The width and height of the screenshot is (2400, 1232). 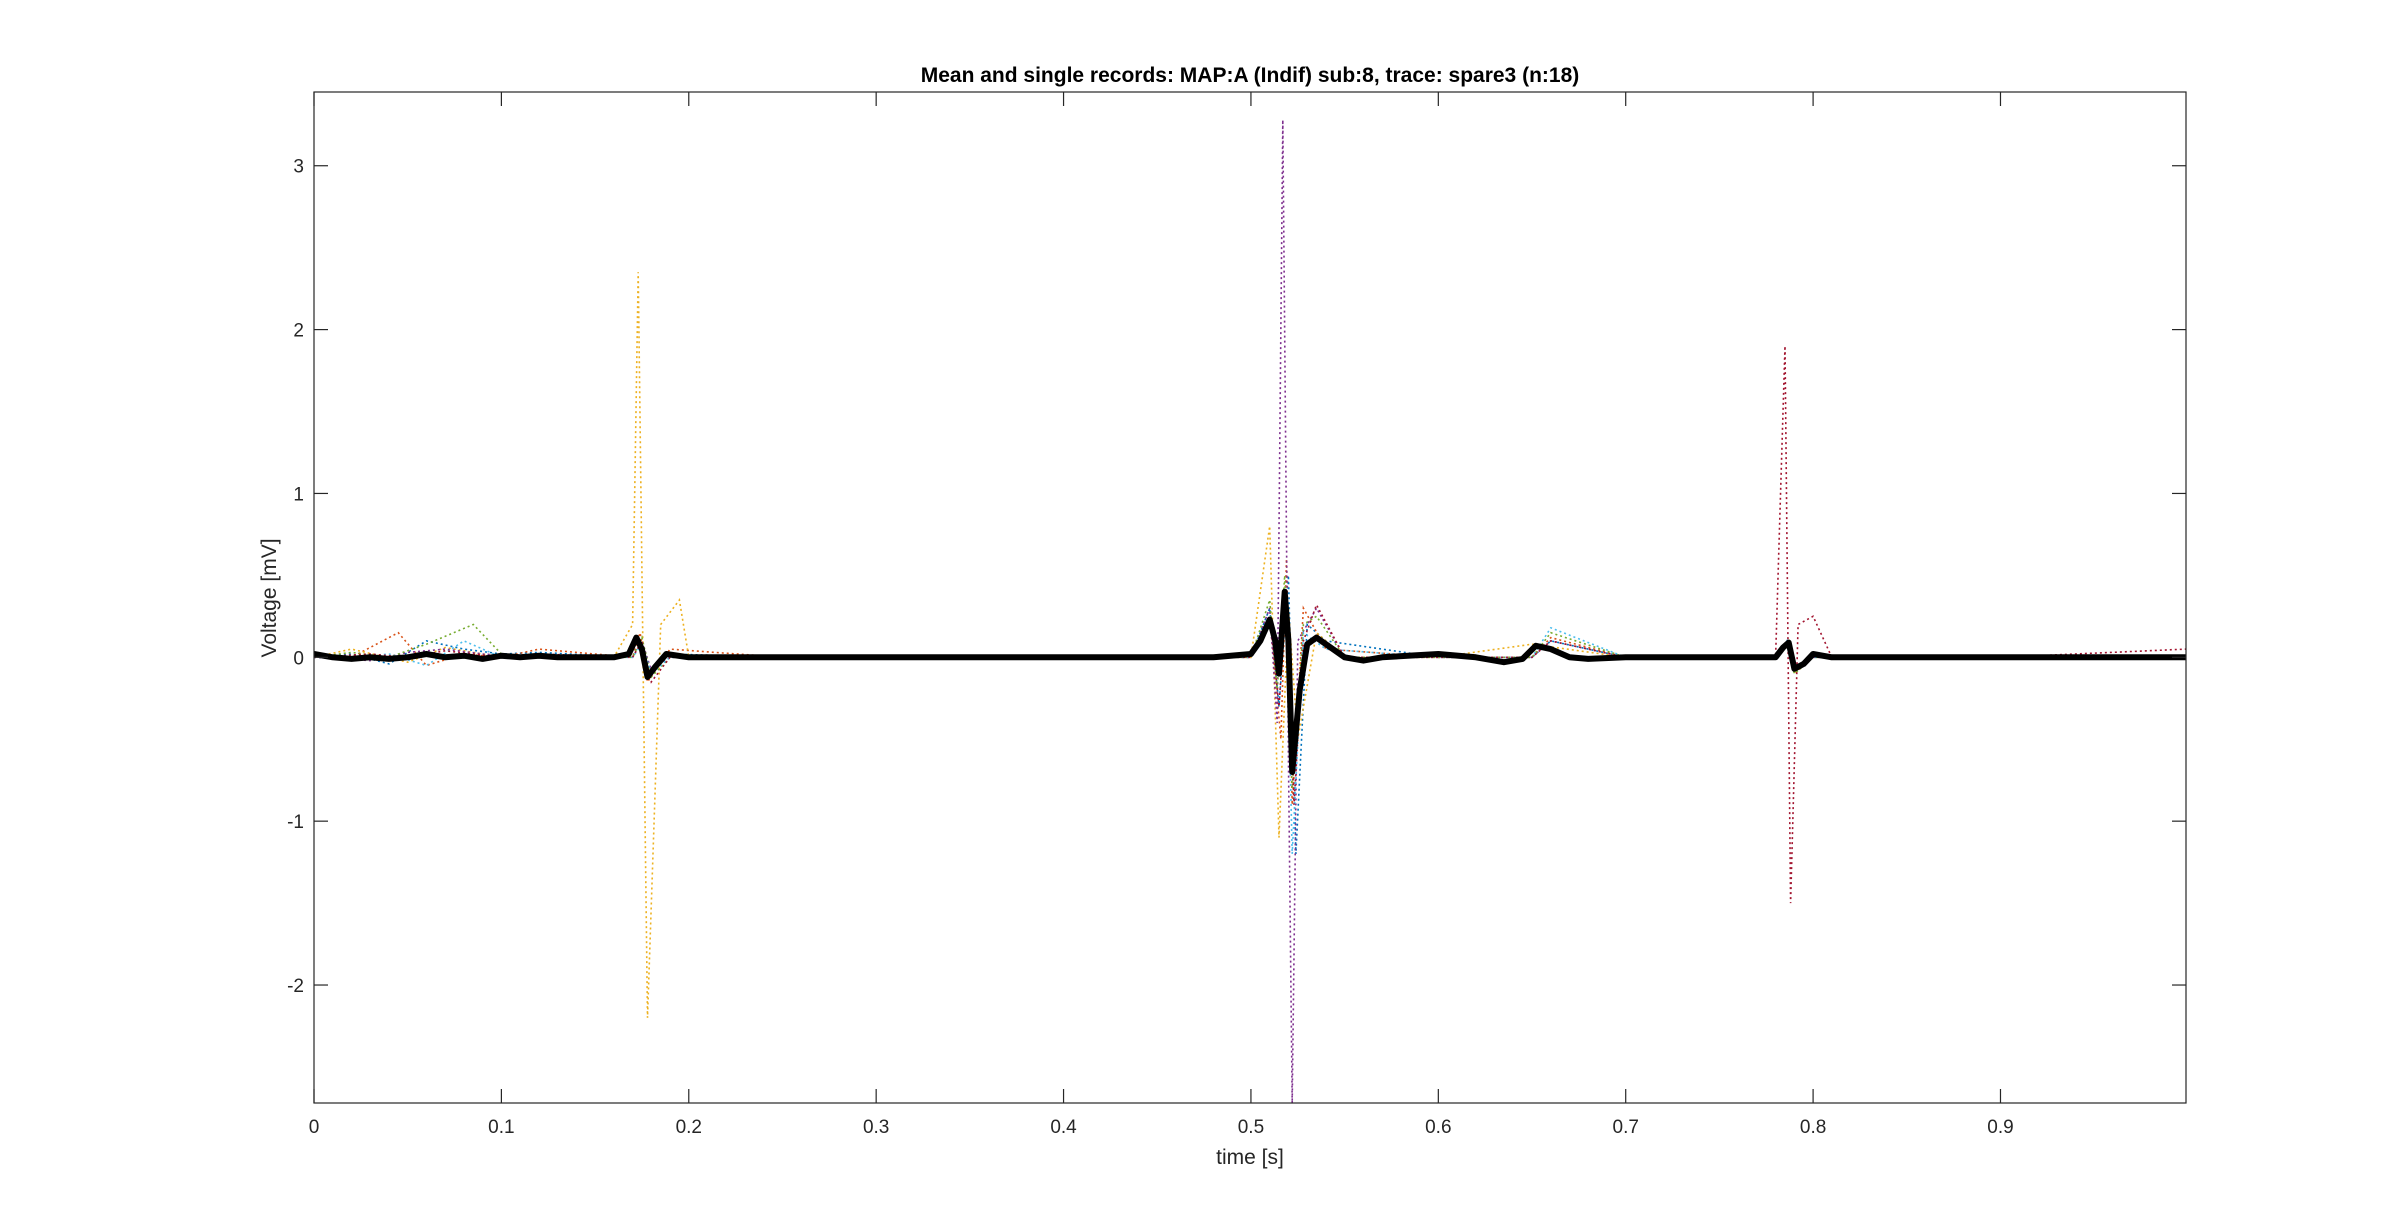 What do you see at coordinates (1813, 1127) in the screenshot?
I see `x-tick-label: 0.8` at bounding box center [1813, 1127].